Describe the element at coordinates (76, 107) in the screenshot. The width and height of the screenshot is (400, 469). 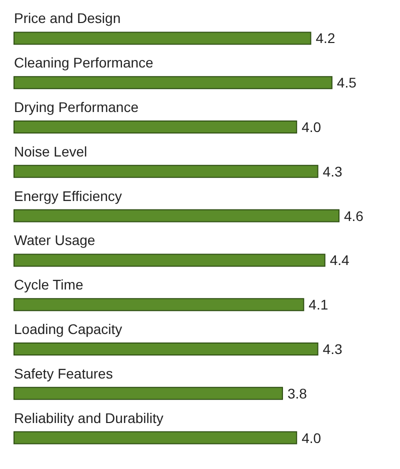
I see `y-tick-label: Drying Performance` at that location.